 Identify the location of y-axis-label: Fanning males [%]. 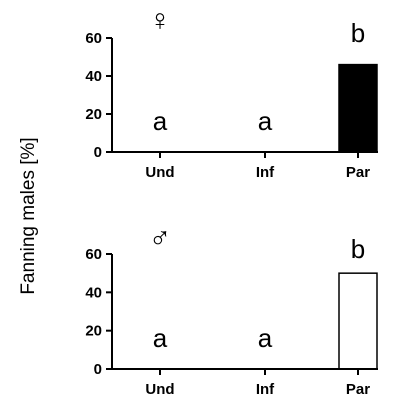
(28, 215).